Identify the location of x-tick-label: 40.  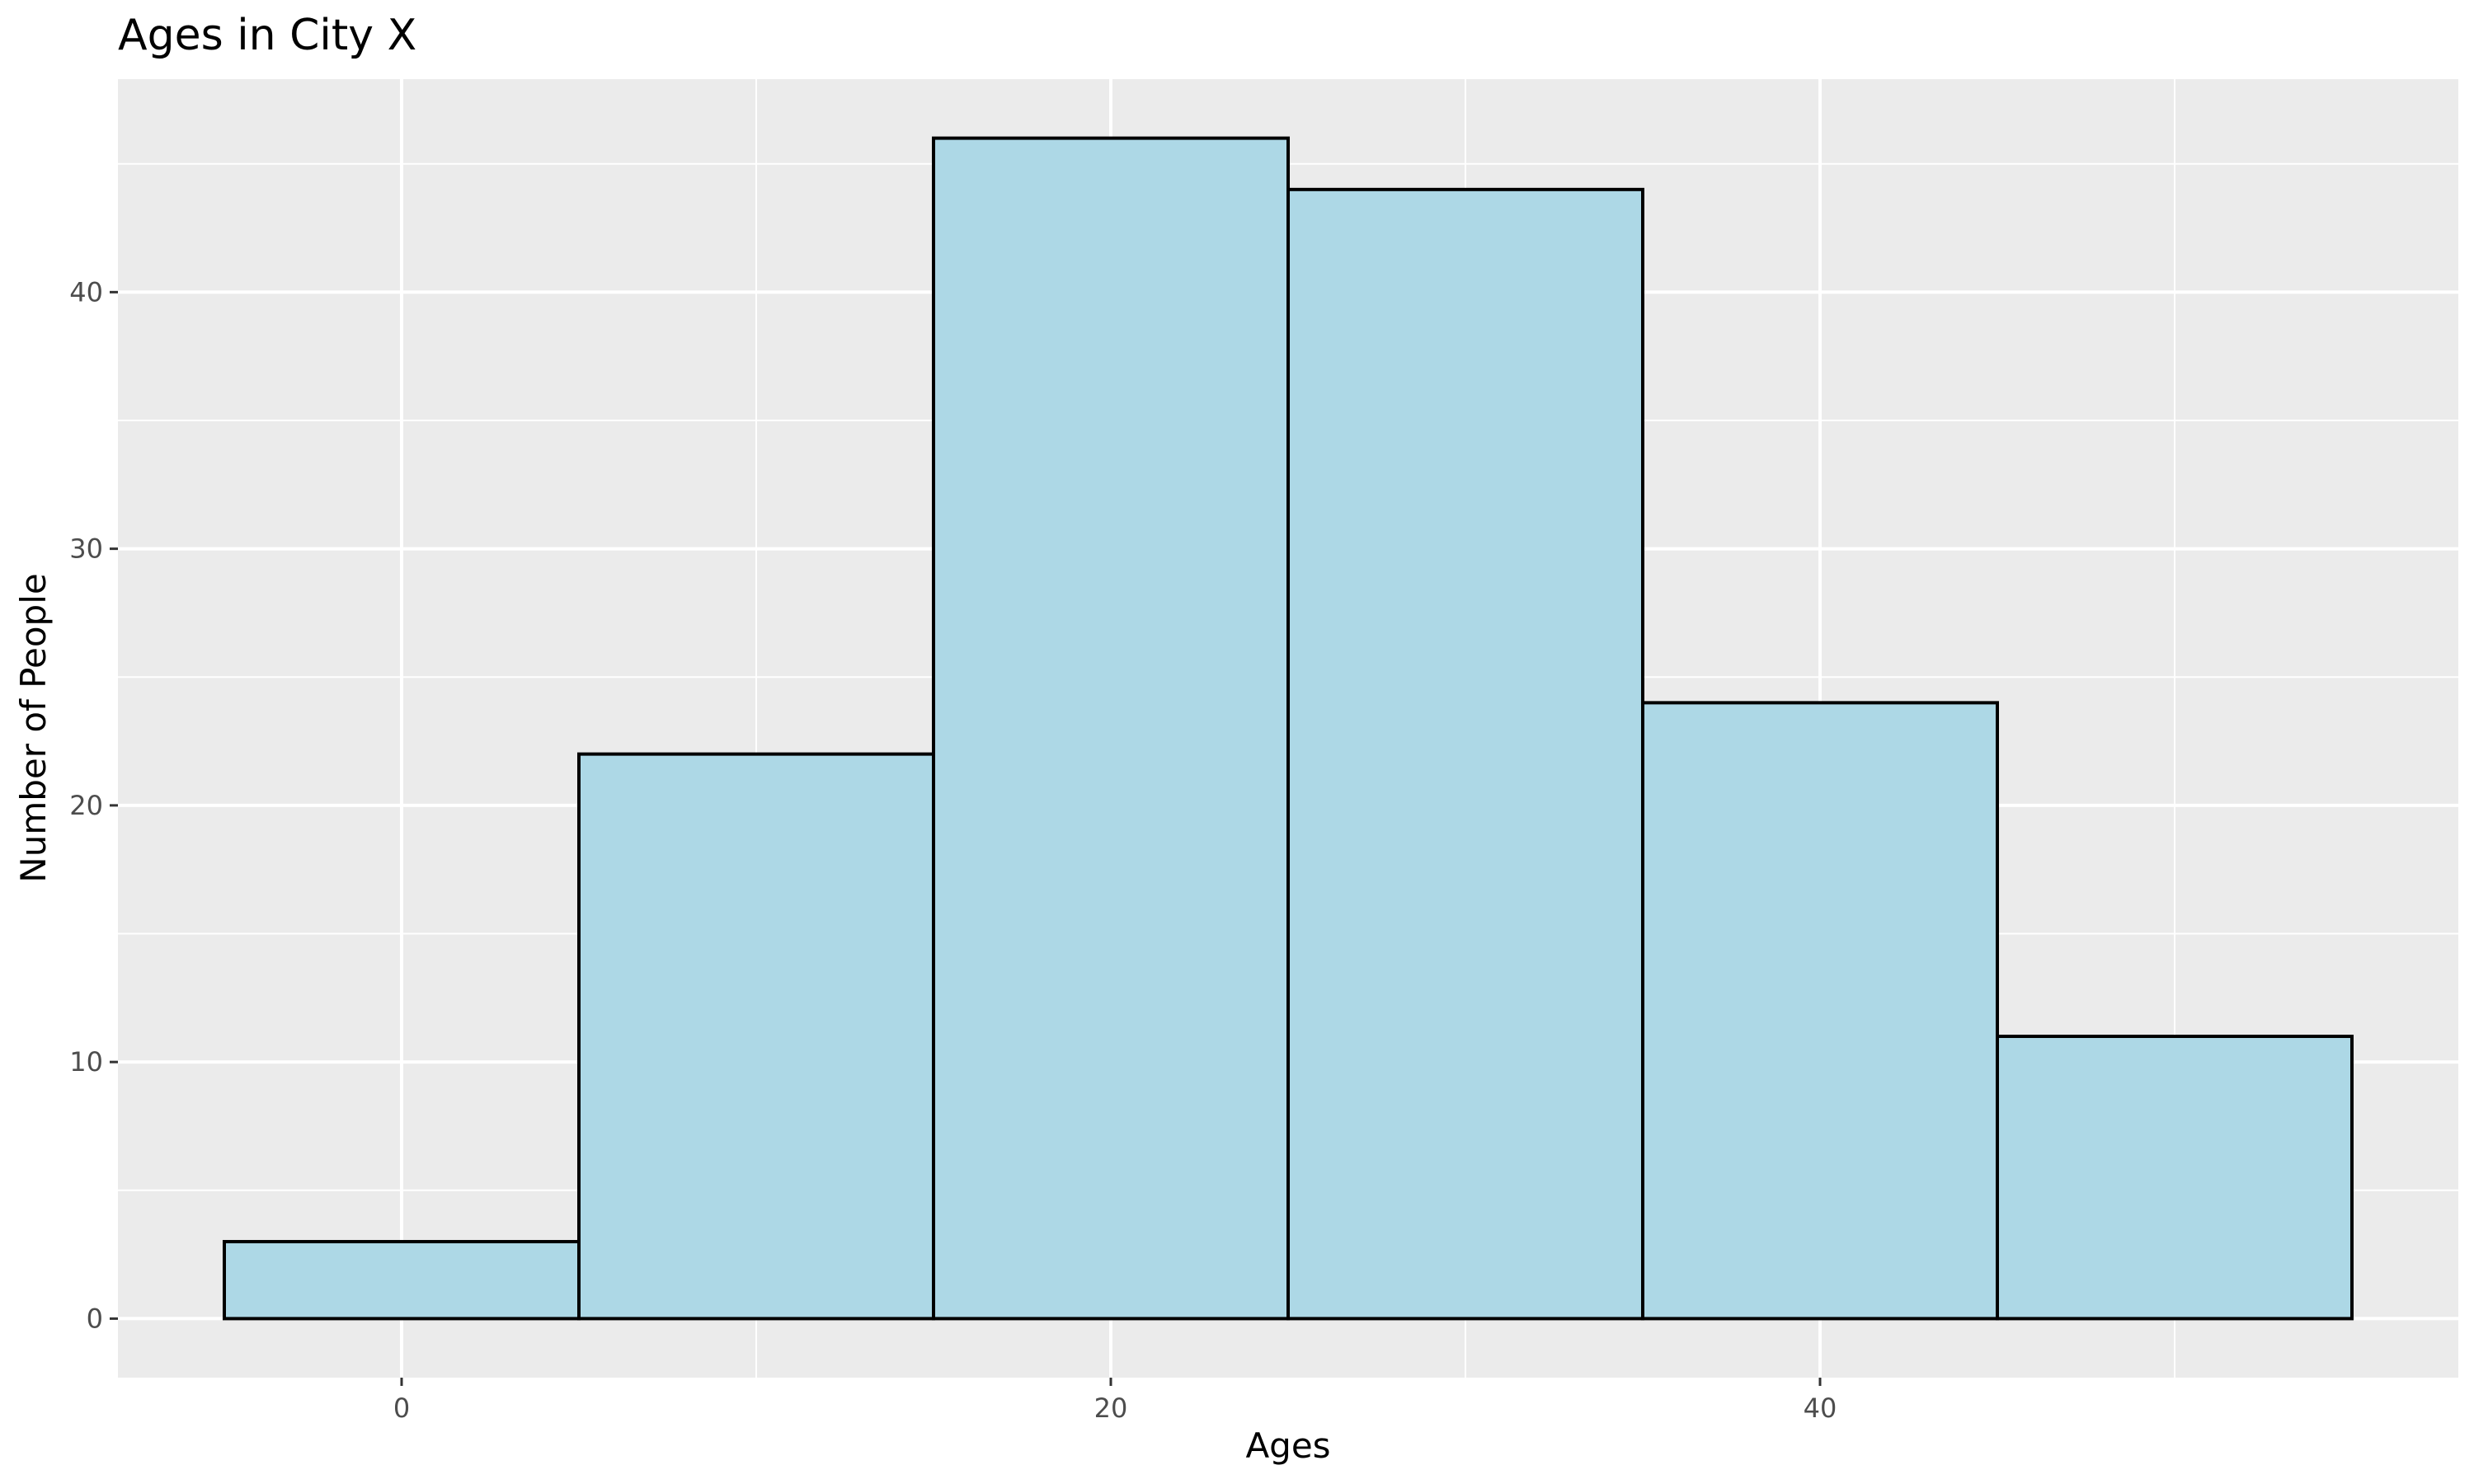
(1820, 1408).